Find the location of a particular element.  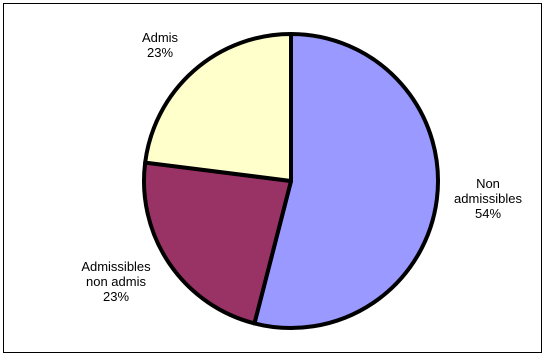

pie-slice-admissibles-non-admis is located at coordinates (217, 243).